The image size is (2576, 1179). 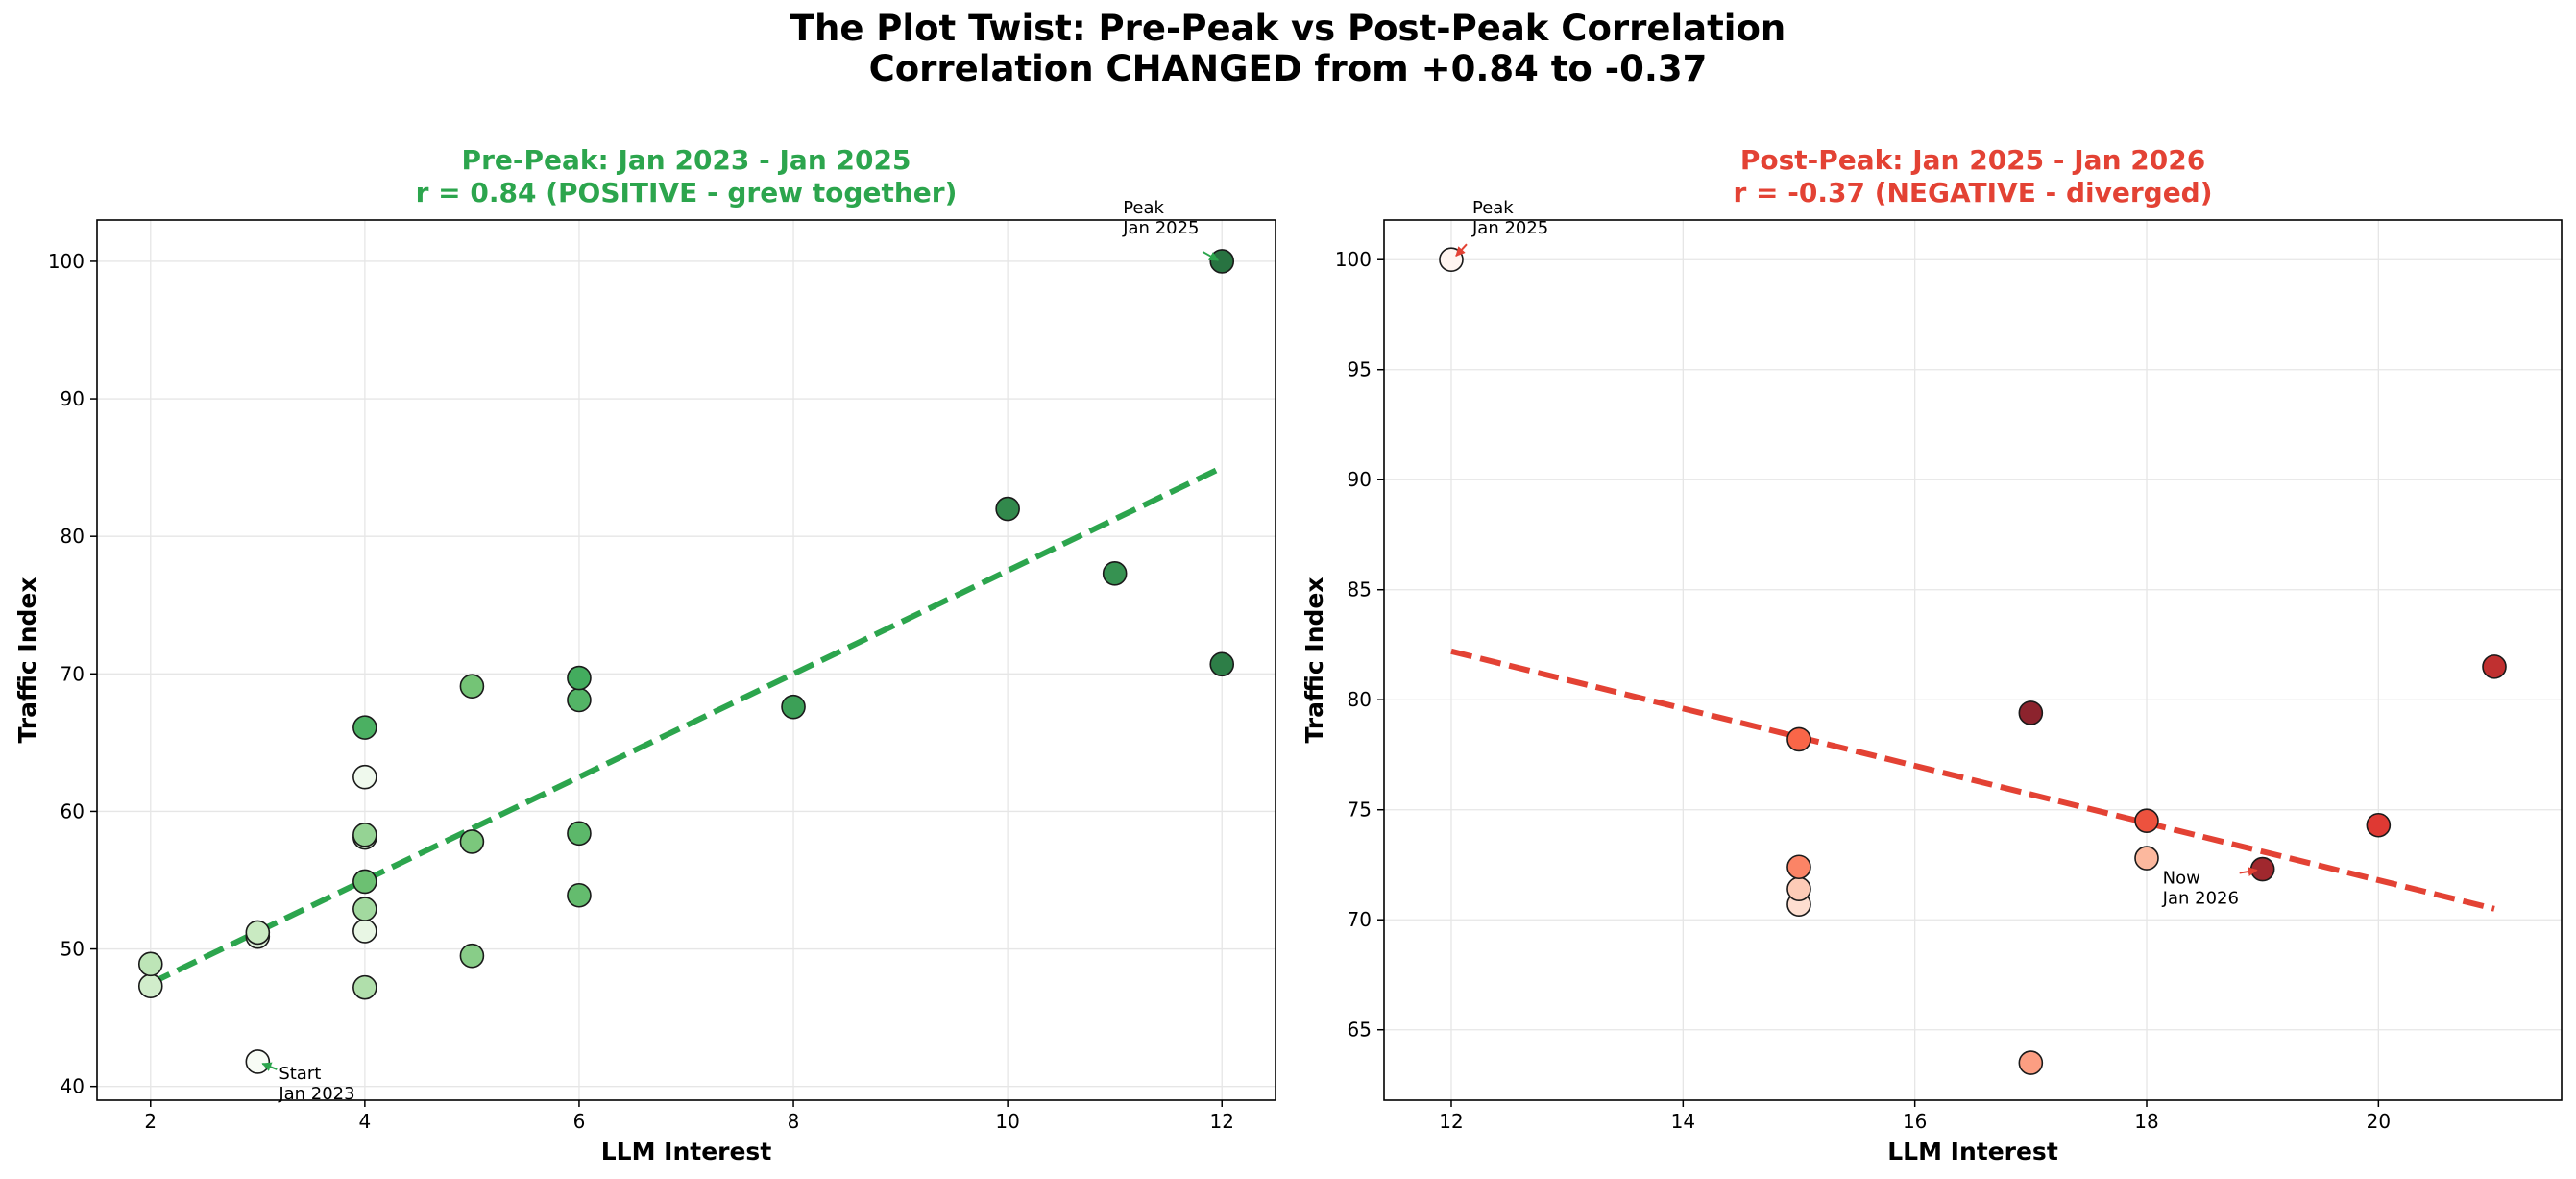 I want to click on panel-title: Pre-Peak: Jan 2023 - Jan 2025, so click(x=686, y=160).